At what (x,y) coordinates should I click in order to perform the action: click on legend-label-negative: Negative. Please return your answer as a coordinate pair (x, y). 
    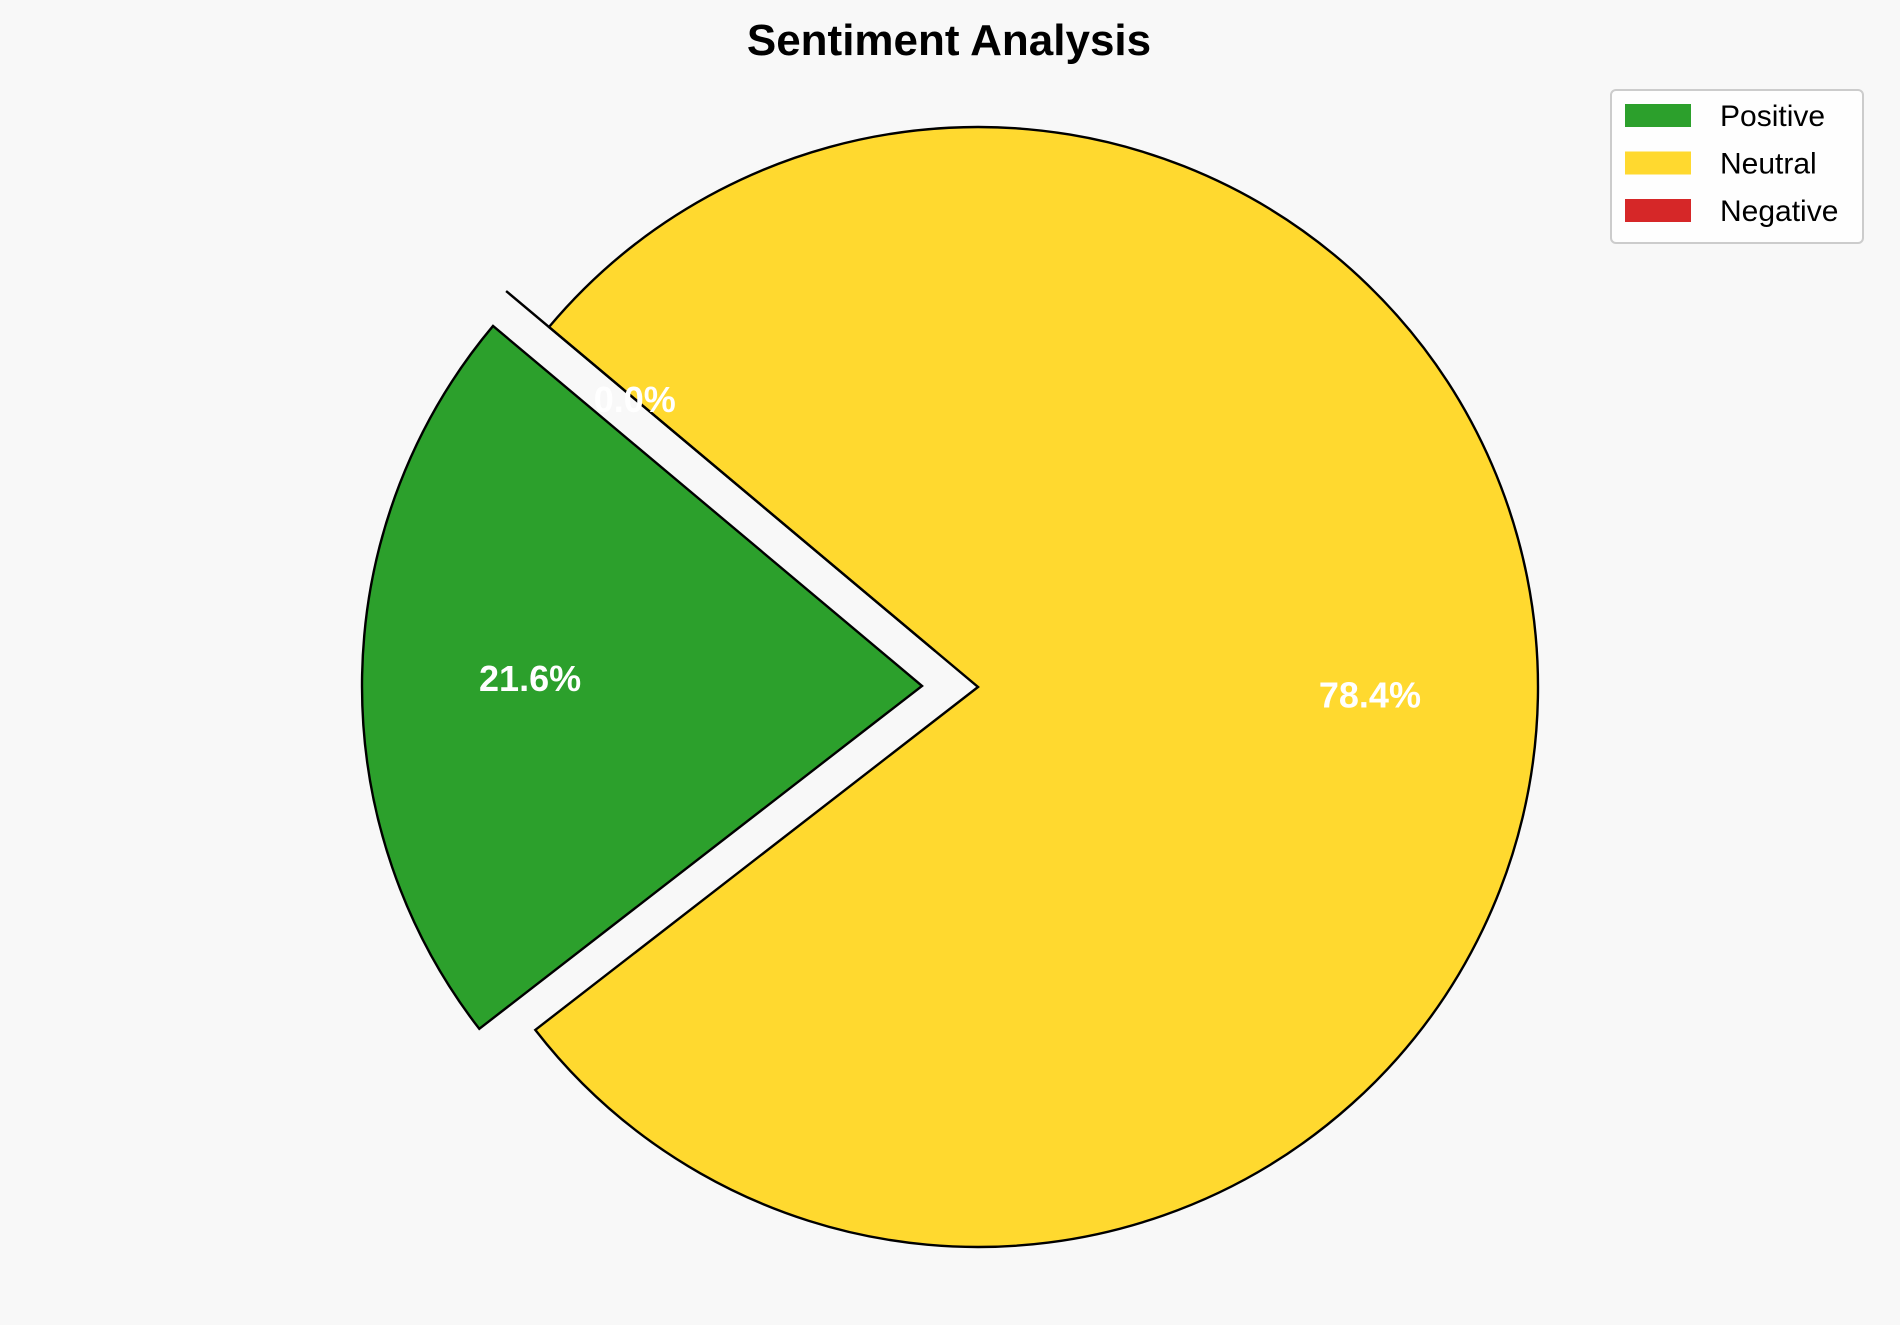
    Looking at the image, I should click on (1779, 211).